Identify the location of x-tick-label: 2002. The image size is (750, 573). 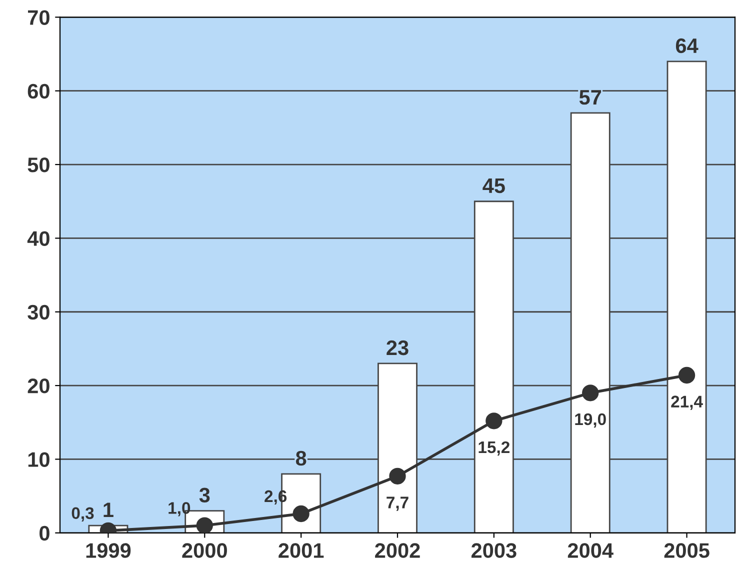
(397, 550).